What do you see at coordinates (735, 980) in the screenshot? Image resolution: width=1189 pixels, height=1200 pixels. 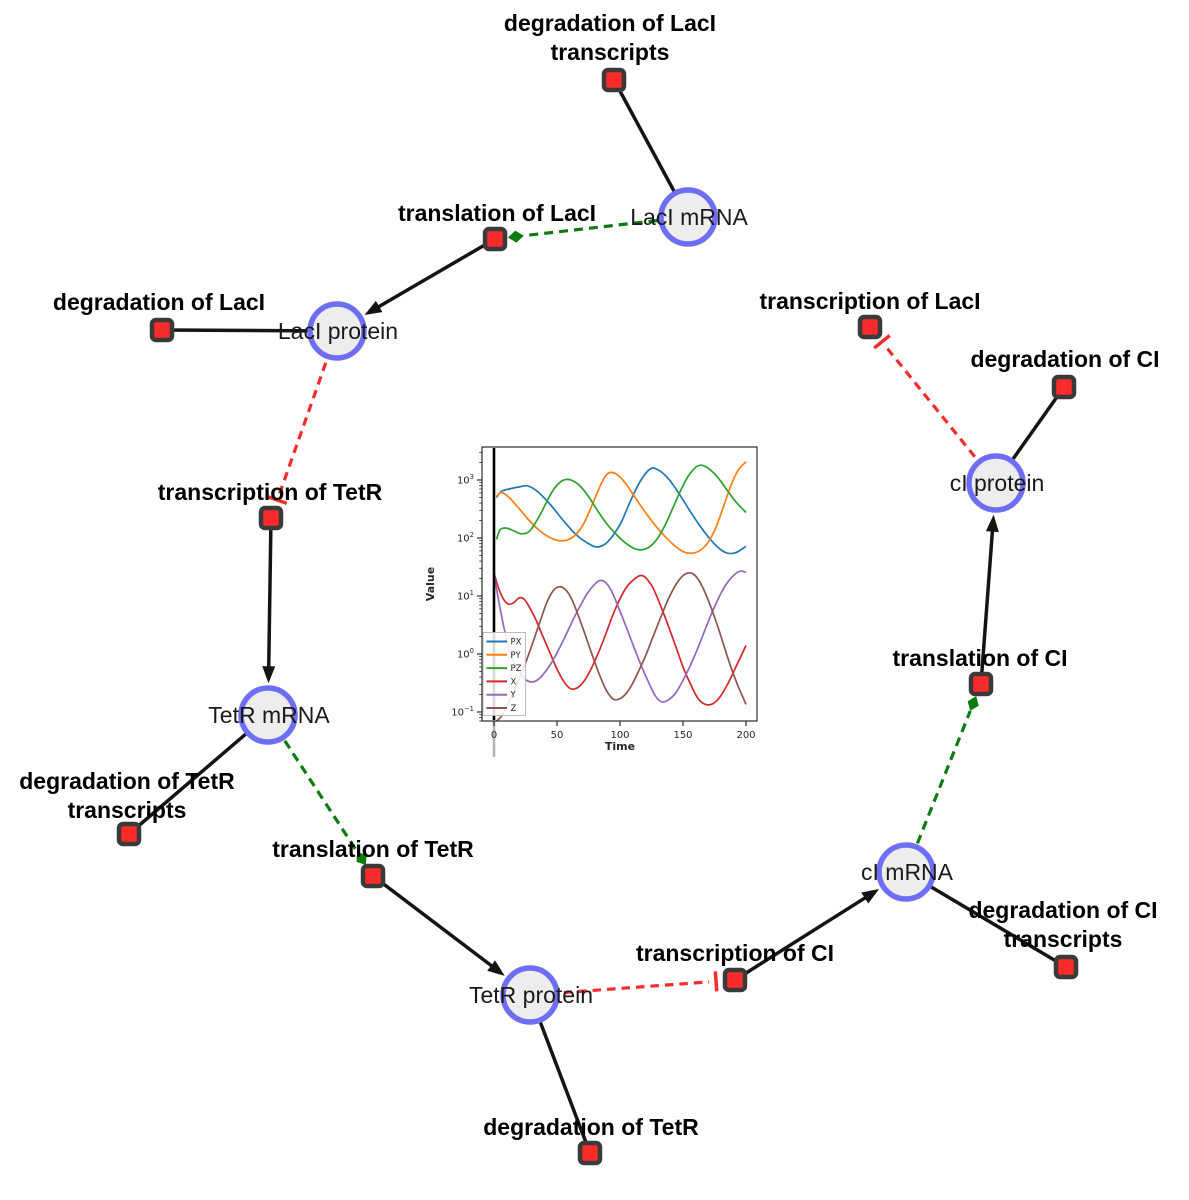 I see `reaction-node-transcription_ci` at bounding box center [735, 980].